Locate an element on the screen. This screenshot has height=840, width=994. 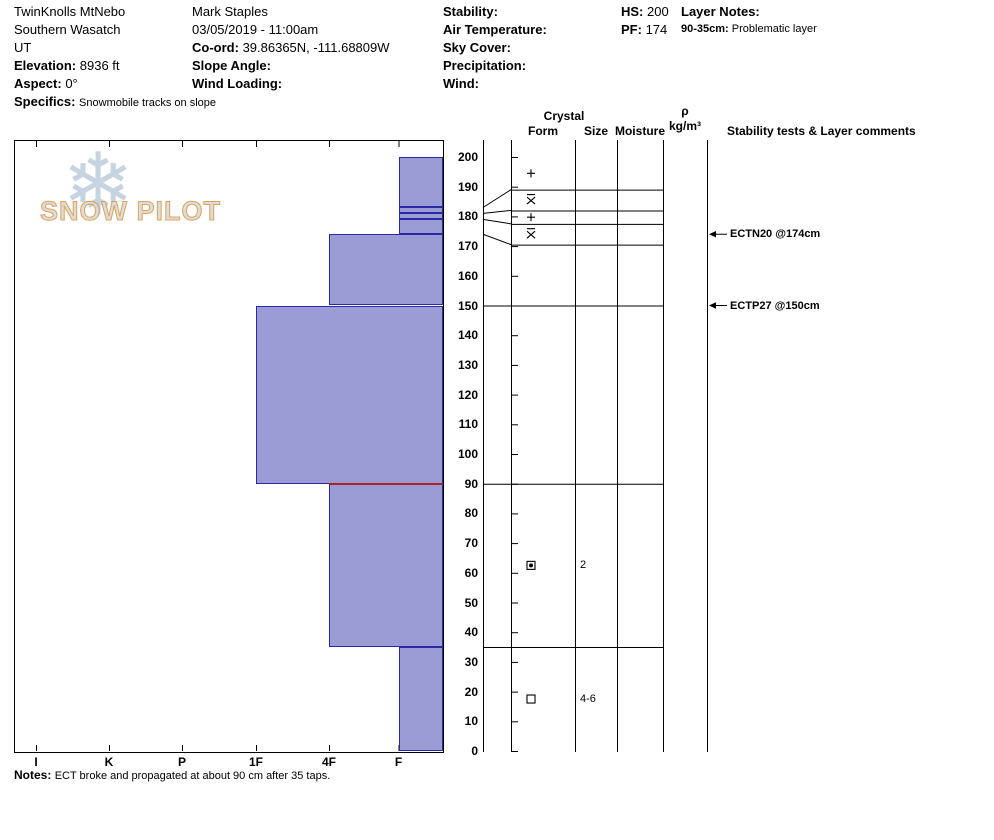
depth-tick-label: 50 is located at coordinates (471, 602).